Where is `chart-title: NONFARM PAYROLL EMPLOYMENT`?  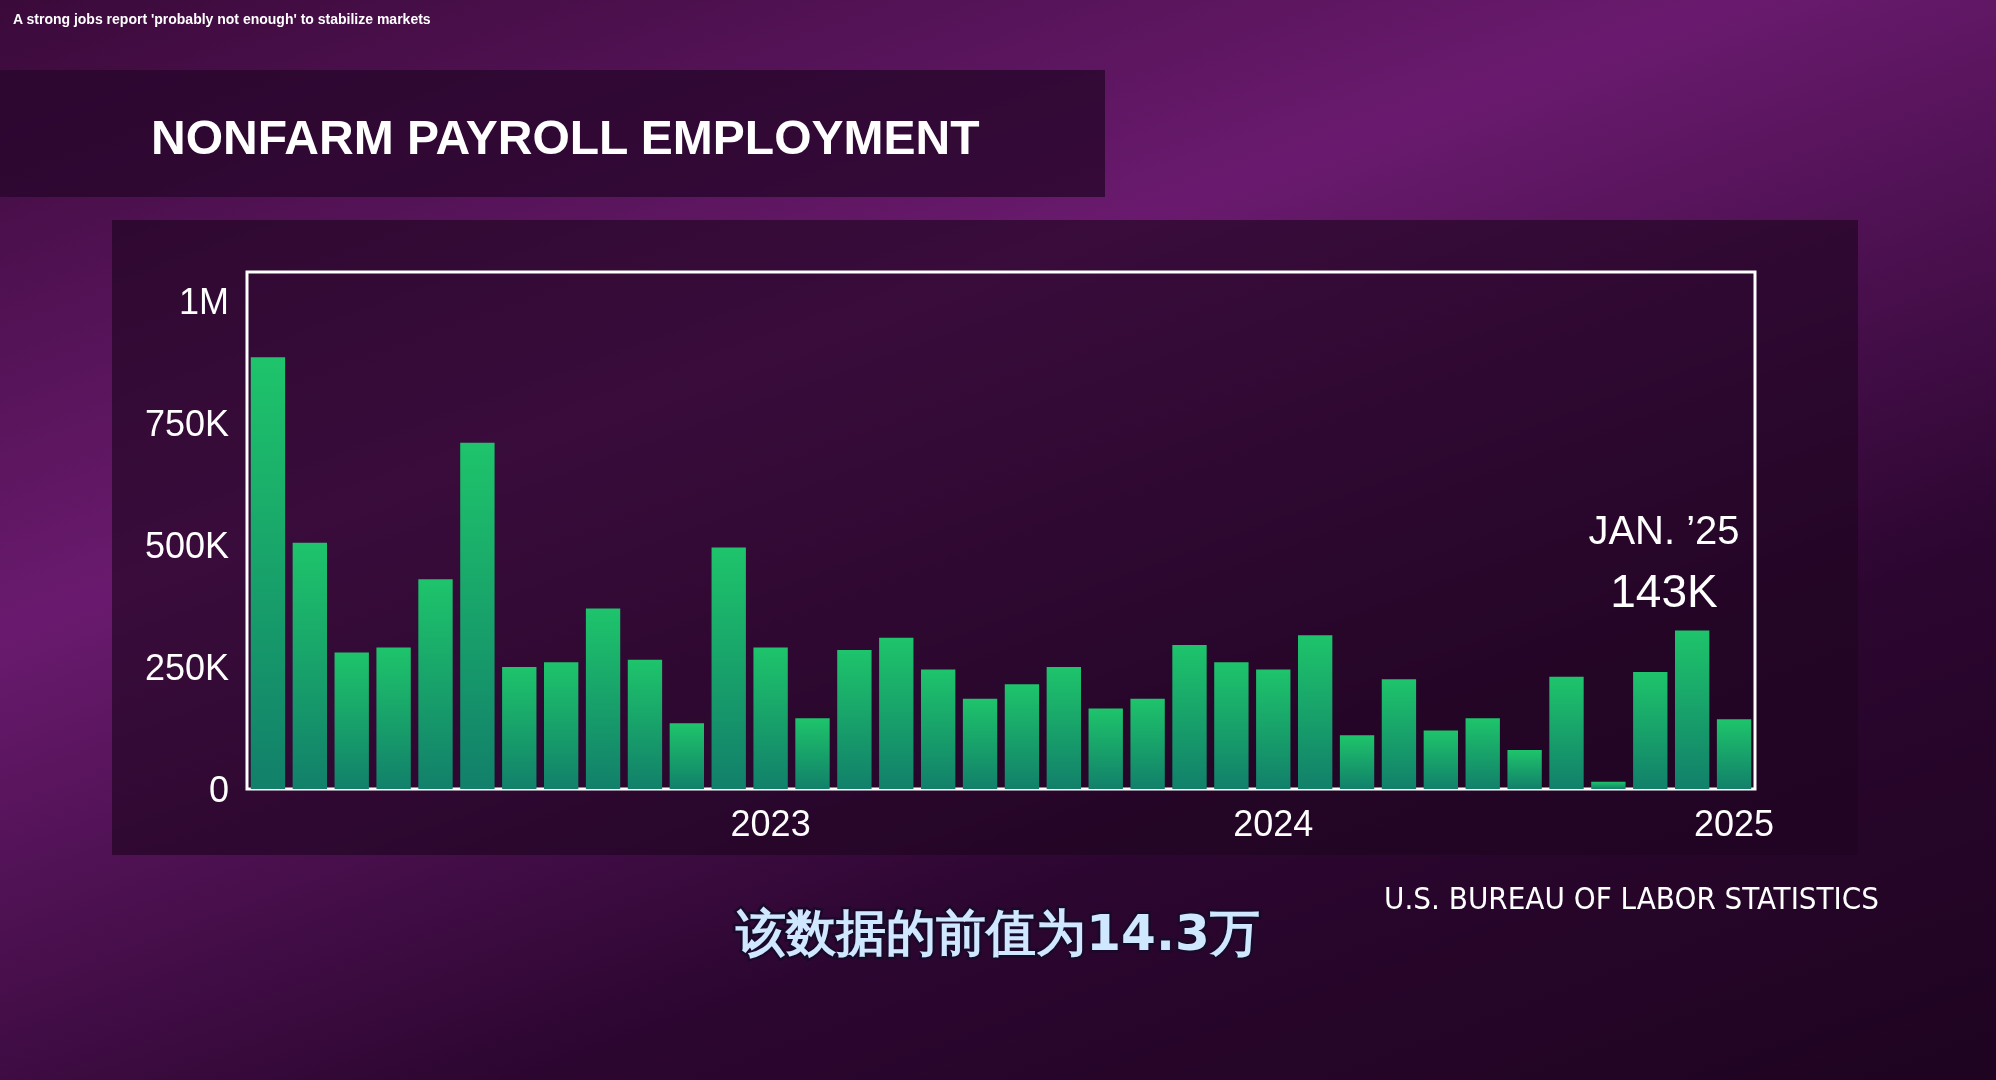
chart-title: NONFARM PAYROLL EMPLOYMENT is located at coordinates (565, 137).